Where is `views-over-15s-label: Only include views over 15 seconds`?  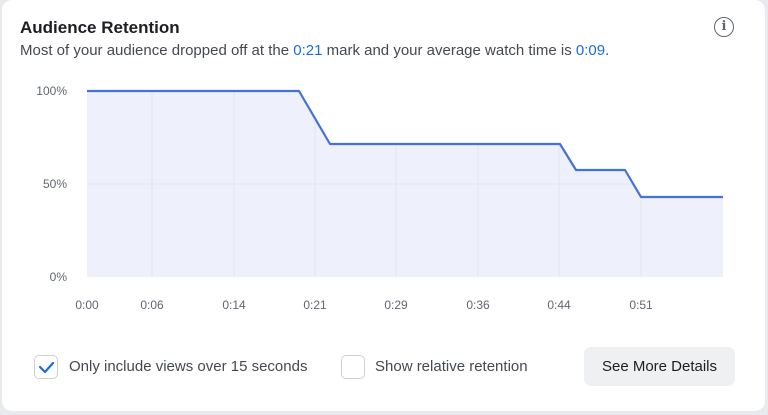
views-over-15s-label: Only include views over 15 seconds is located at coordinates (188, 366).